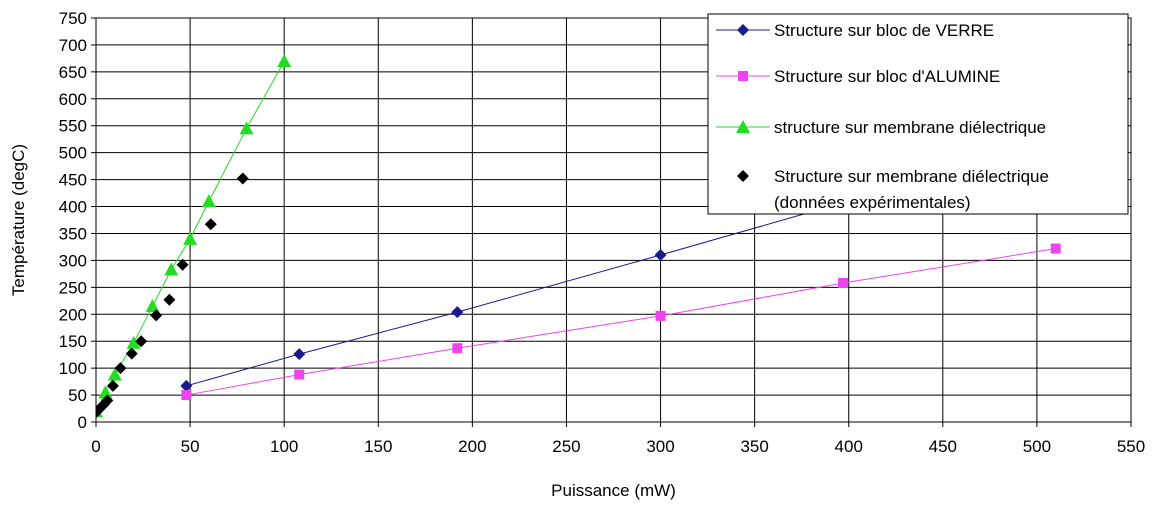 The image size is (1155, 505). What do you see at coordinates (73, 287) in the screenshot?
I see `y-tick-label: 250` at bounding box center [73, 287].